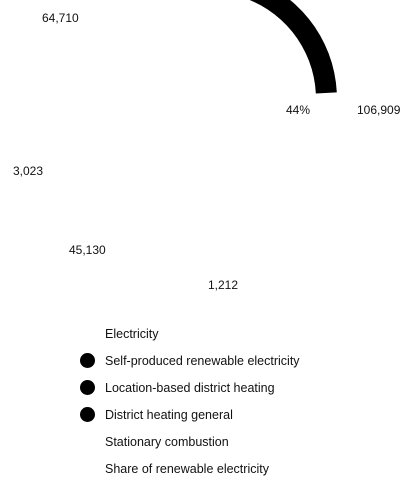  Describe the element at coordinates (245, 333) in the screenshot. I see `legend-item-electricity: Electricity` at that location.